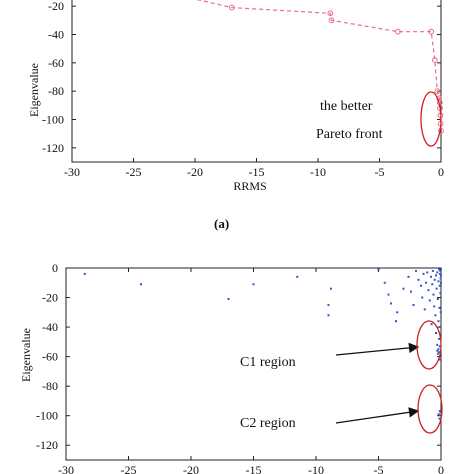  What do you see at coordinates (221, 223) in the screenshot?
I see `panel-label-a: (a)` at bounding box center [221, 223].